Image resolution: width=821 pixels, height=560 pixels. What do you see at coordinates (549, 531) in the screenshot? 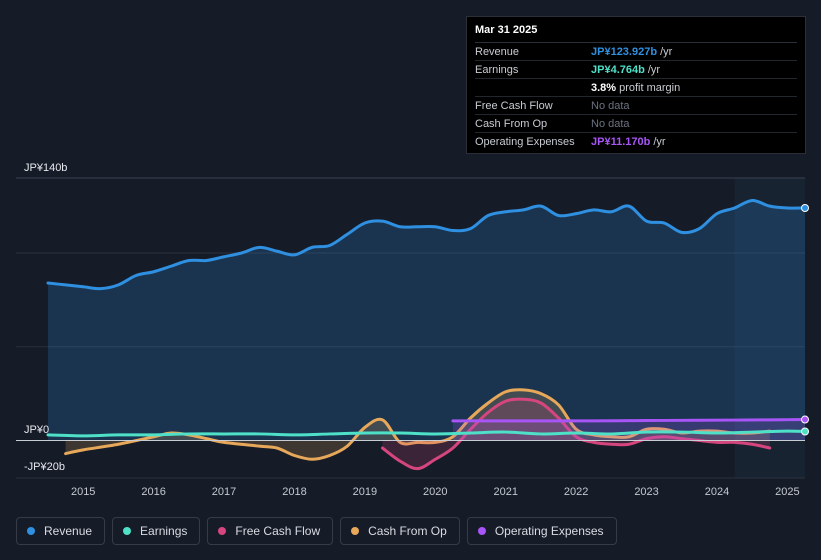
I see `legend-label: Operating Expenses` at bounding box center [549, 531].